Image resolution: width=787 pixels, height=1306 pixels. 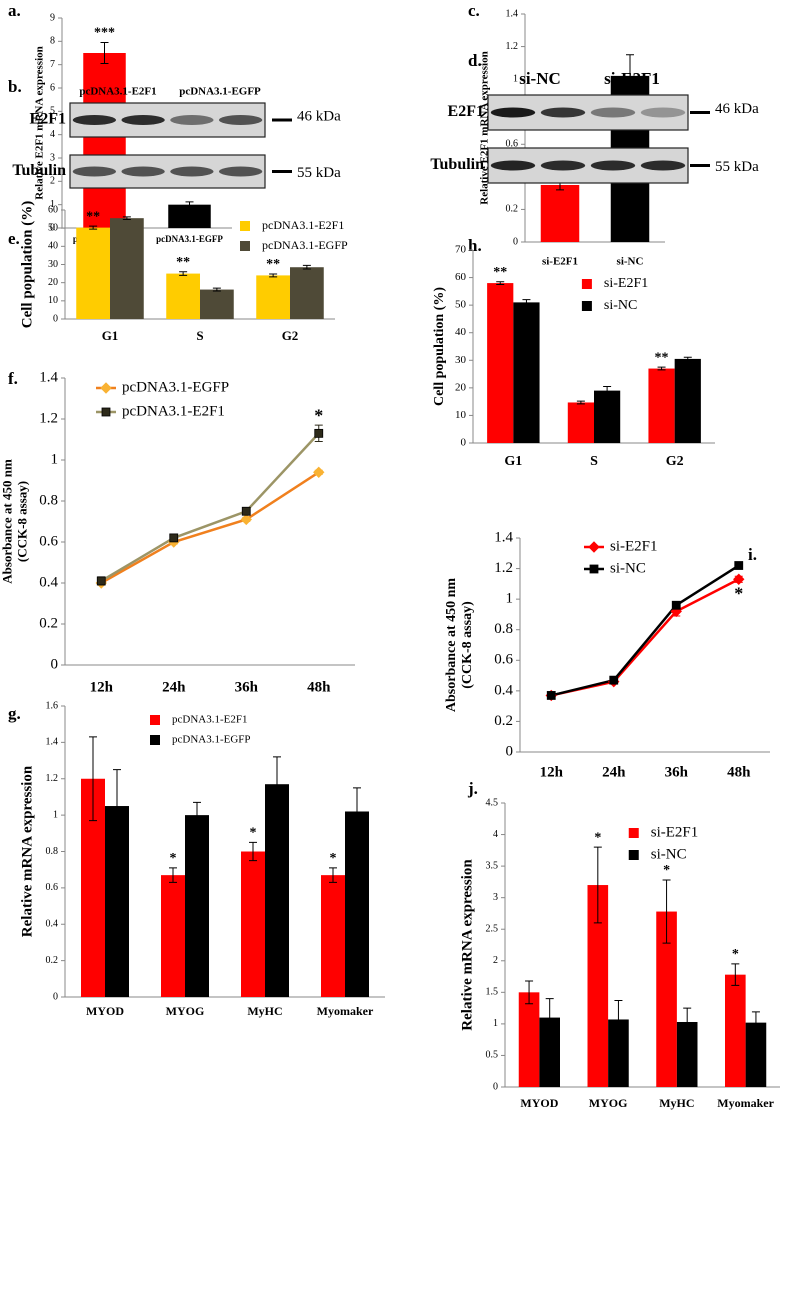 I want to click on y-tick-label: 4.5, so click(x=492, y=802).